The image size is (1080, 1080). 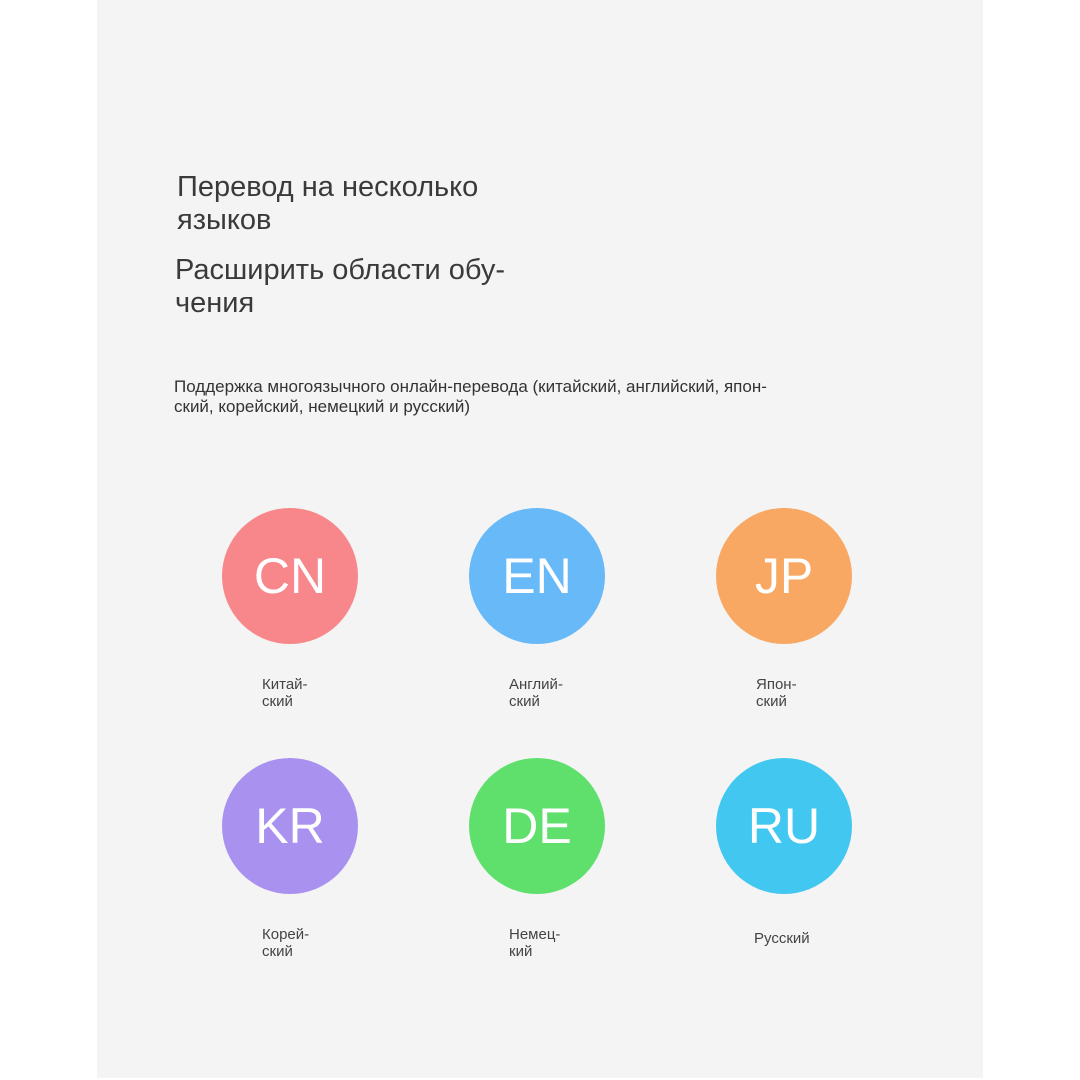 I want to click on language-badge-kr: KR, so click(x=290, y=826).